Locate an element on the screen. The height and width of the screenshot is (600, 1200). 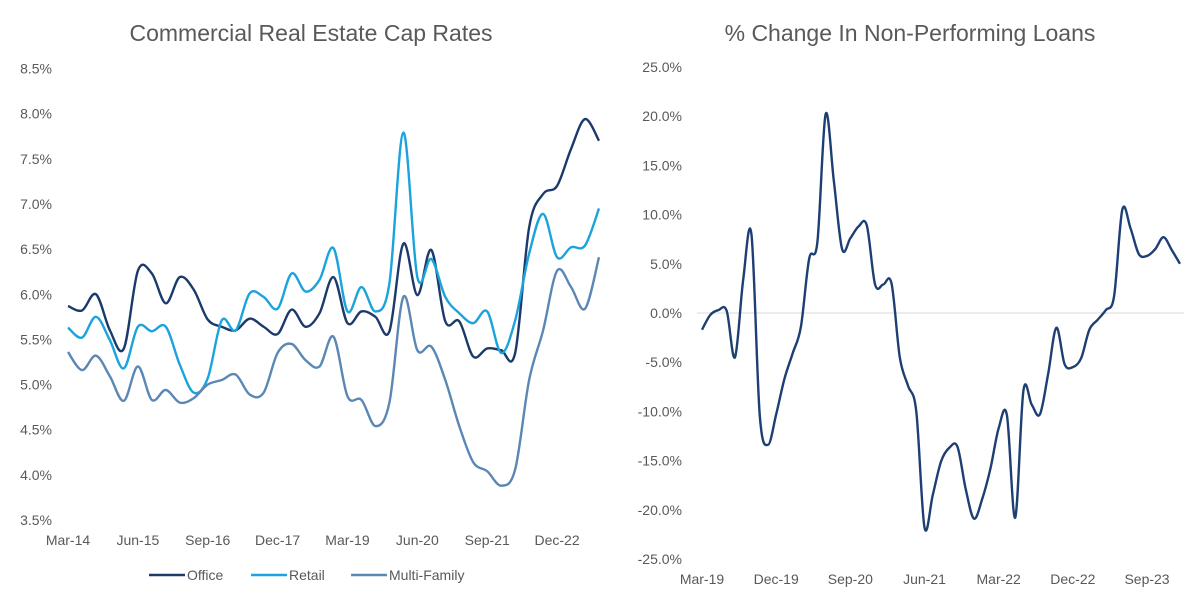
legend-label: Retail is located at coordinates (307, 575).